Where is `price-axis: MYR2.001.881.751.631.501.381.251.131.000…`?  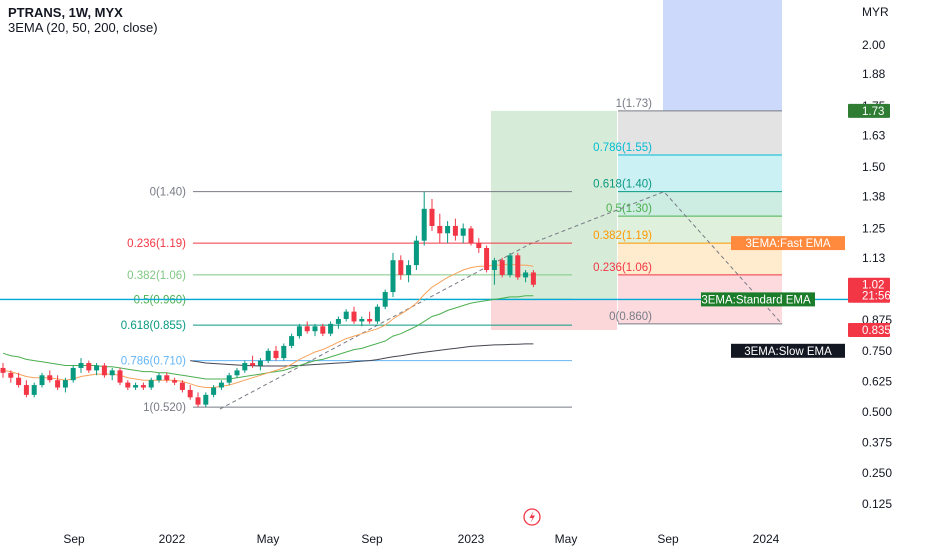 price-axis: MYR2.001.881.751.631.501.381.251.131.000… is located at coordinates (890, 275).